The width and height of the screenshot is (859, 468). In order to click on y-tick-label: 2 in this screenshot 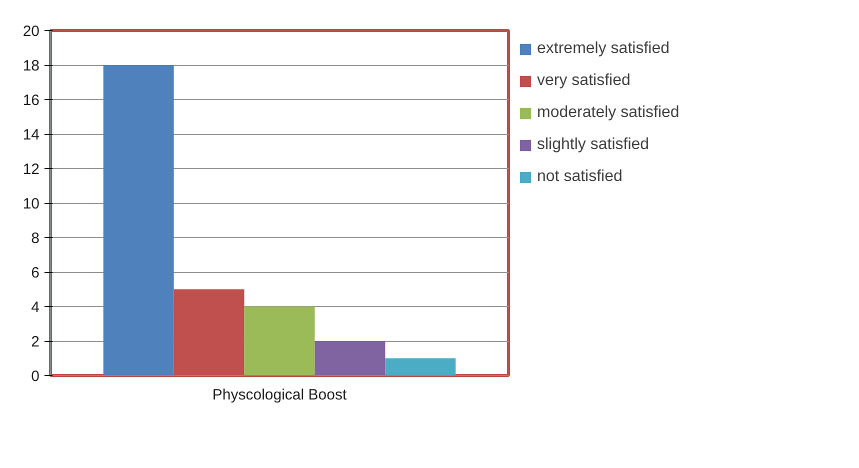, I will do `click(35, 342)`.